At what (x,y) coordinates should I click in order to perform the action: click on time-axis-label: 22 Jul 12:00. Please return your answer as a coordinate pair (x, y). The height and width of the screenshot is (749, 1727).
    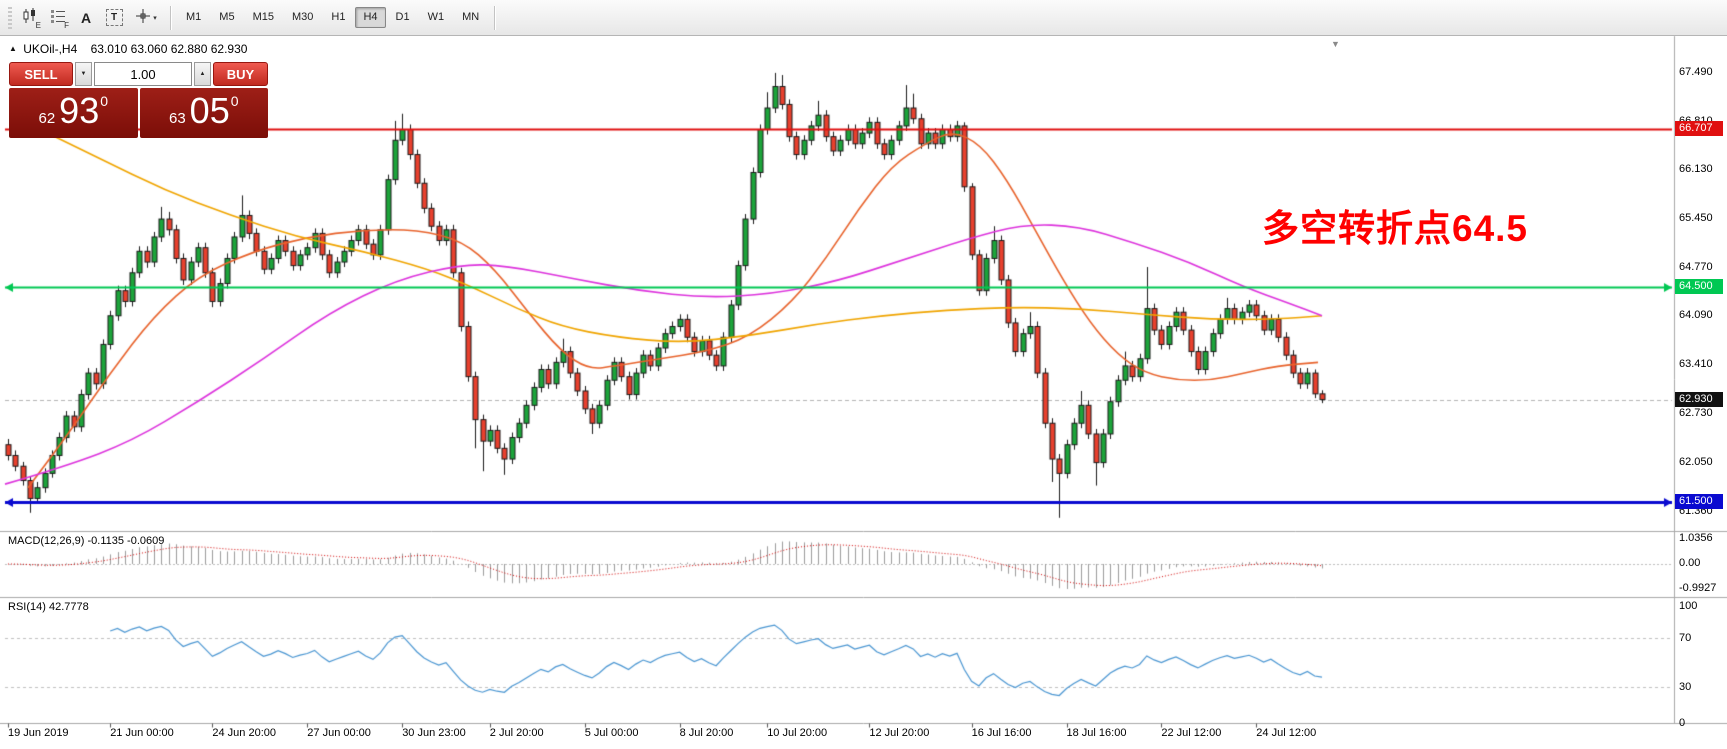
    Looking at the image, I should click on (1191, 733).